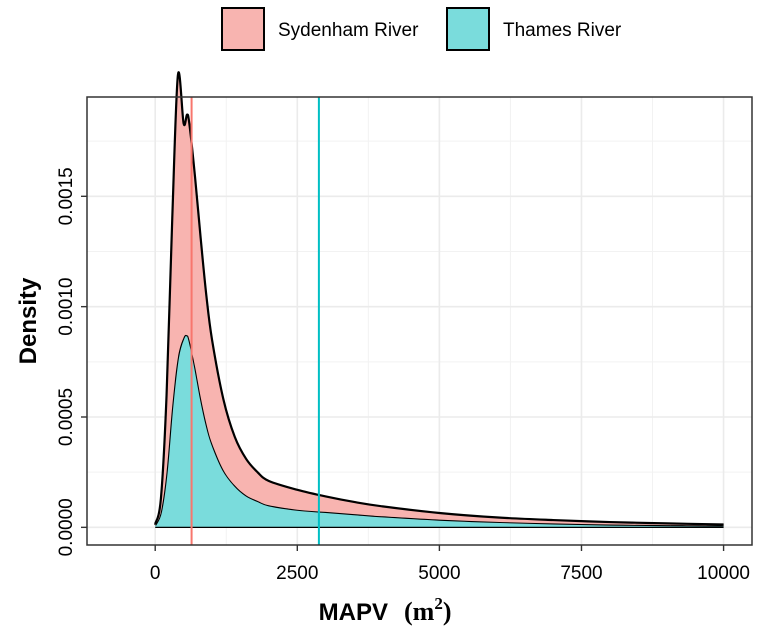 The width and height of the screenshot is (760, 630). Describe the element at coordinates (28, 320) in the screenshot. I see `y-axis-title: Density` at that location.